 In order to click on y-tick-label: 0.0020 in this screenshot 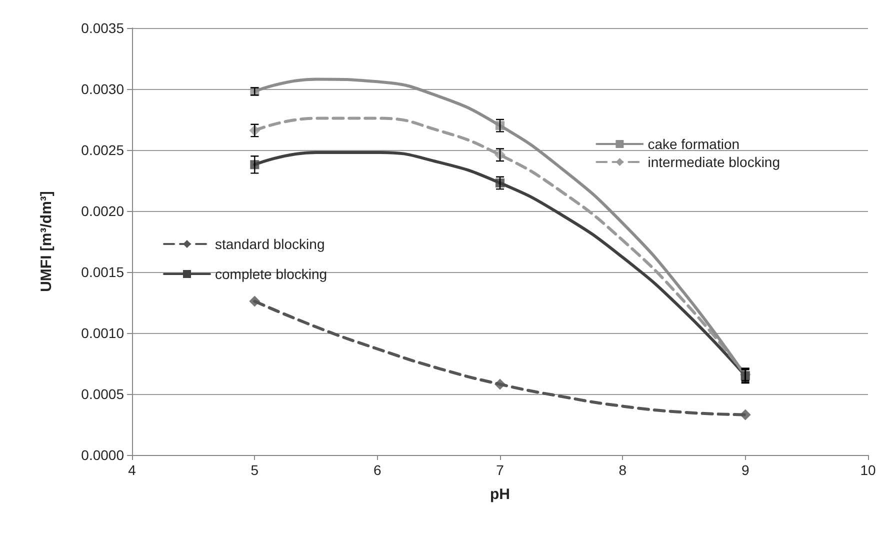, I will do `click(102, 211)`.